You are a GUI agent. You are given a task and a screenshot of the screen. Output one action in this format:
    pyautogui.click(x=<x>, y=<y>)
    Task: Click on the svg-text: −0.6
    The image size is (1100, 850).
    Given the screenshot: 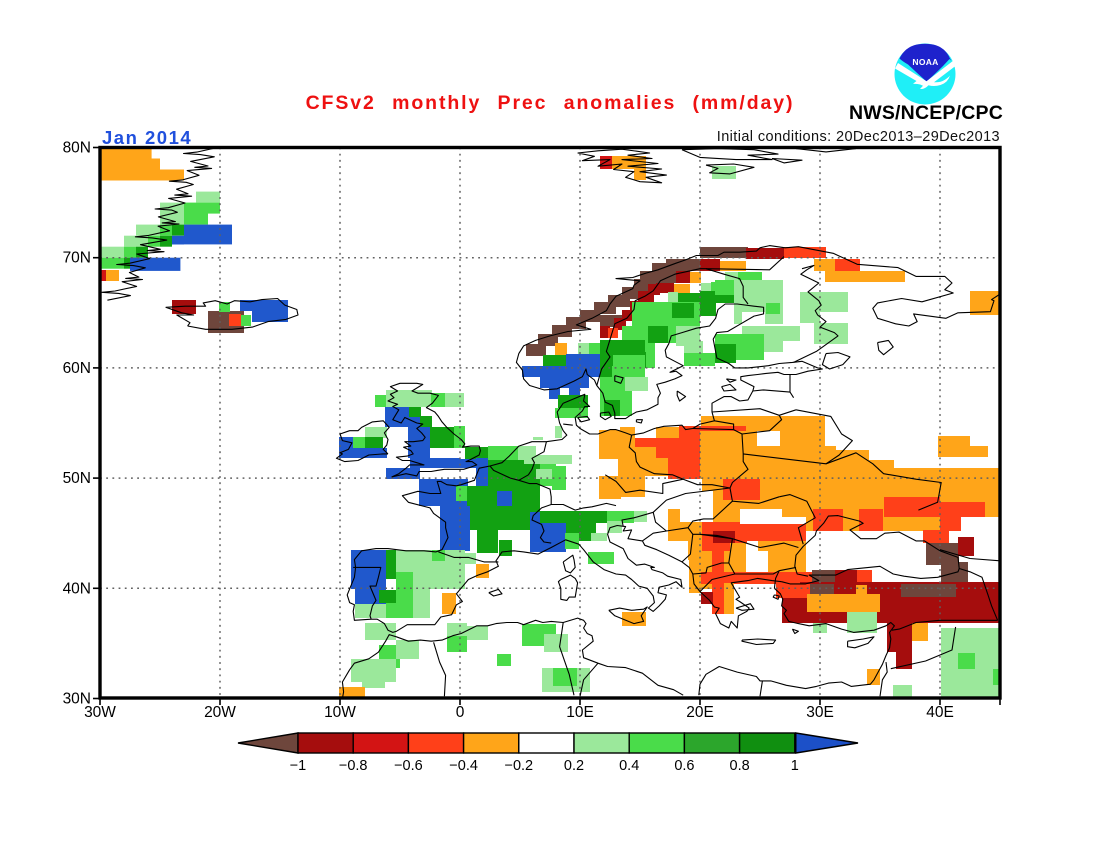 What is the action you would take?
    pyautogui.click(x=408, y=766)
    